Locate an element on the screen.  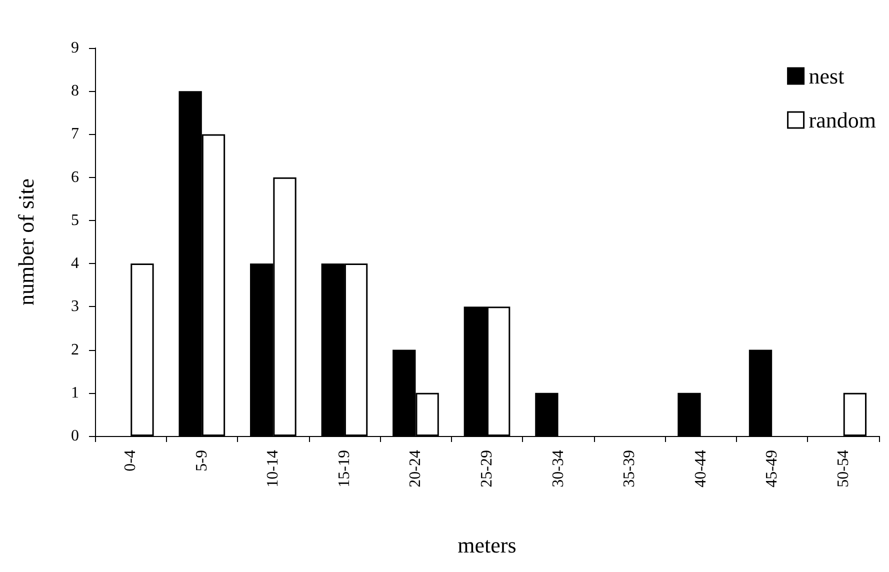
y-tick-label: 4 is located at coordinates (75, 263).